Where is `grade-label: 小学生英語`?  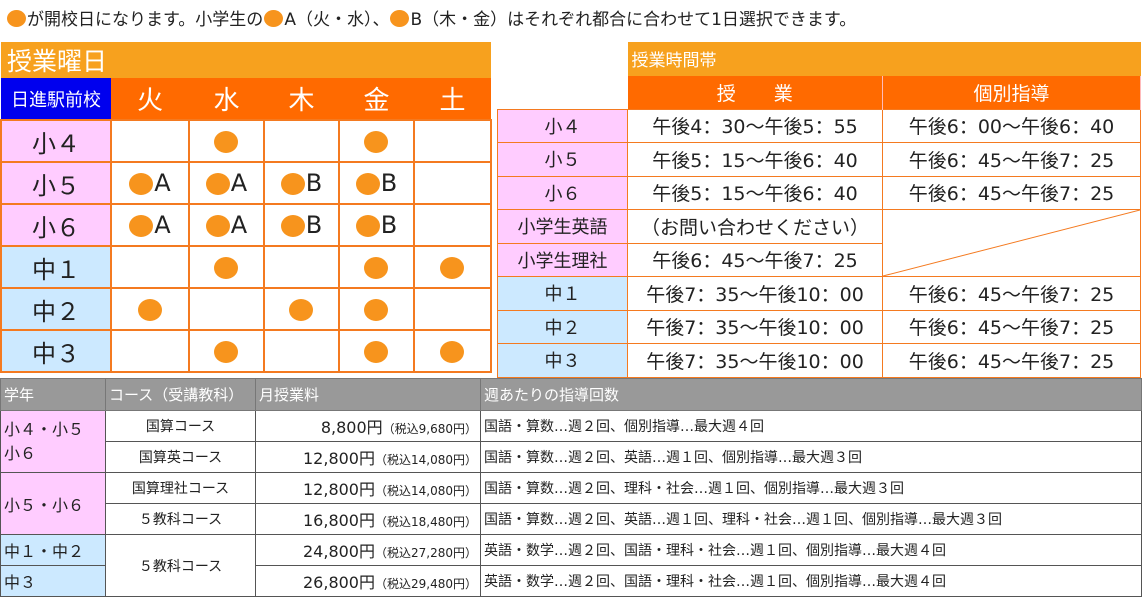
grade-label: 小学生英語 is located at coordinates (562, 226).